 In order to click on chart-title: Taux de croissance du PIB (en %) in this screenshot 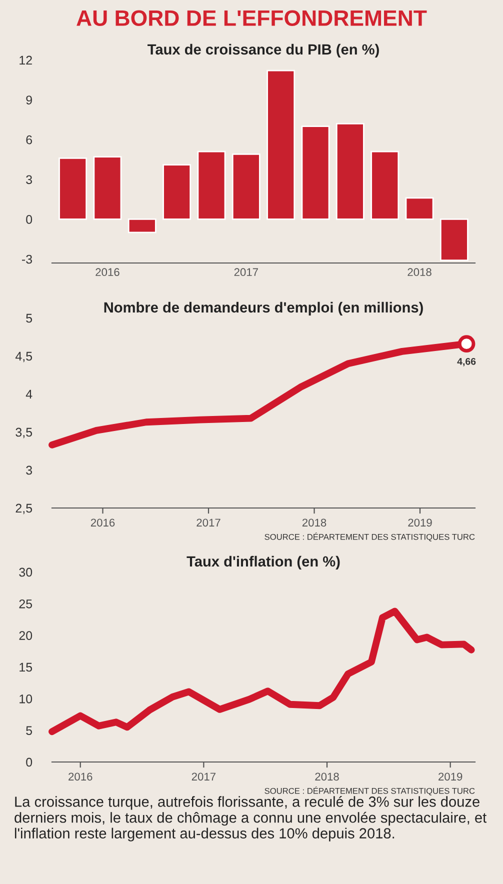, I will do `click(263, 51)`.